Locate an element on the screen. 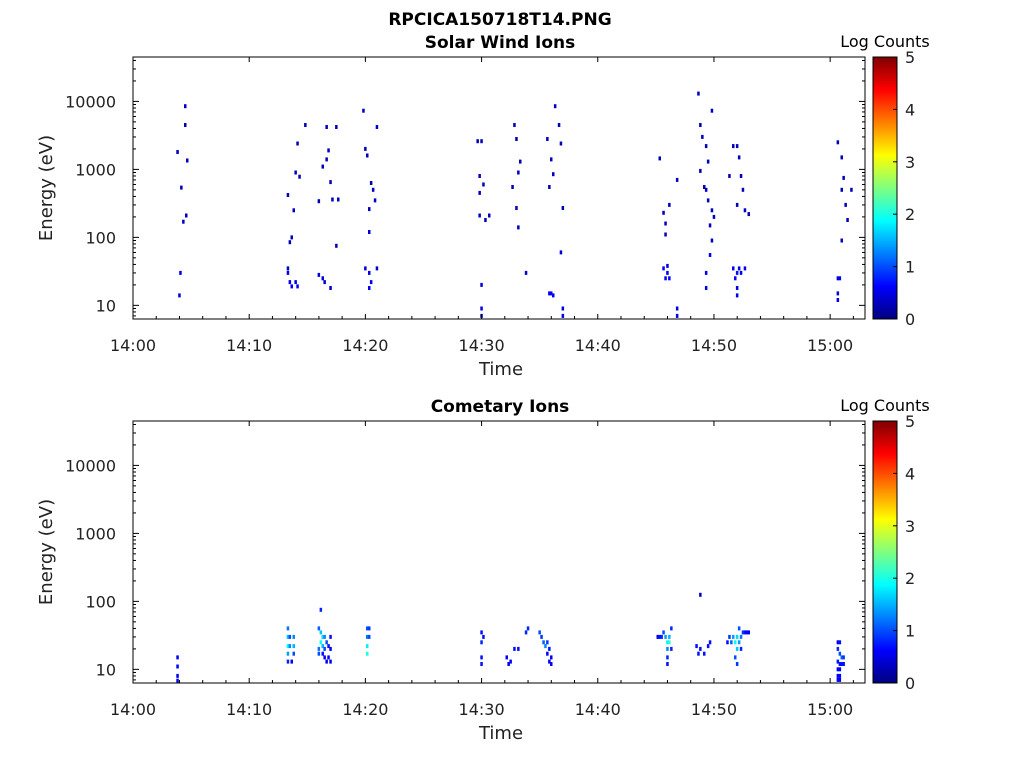  panel-title: Cometary Ions is located at coordinates (500, 407).